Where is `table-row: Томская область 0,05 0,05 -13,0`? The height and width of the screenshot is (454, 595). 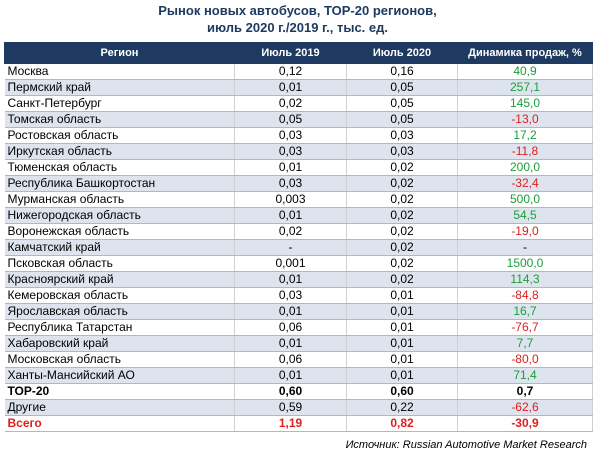 table-row: Томская область 0,05 0,05 -13,0 is located at coordinates (298, 119).